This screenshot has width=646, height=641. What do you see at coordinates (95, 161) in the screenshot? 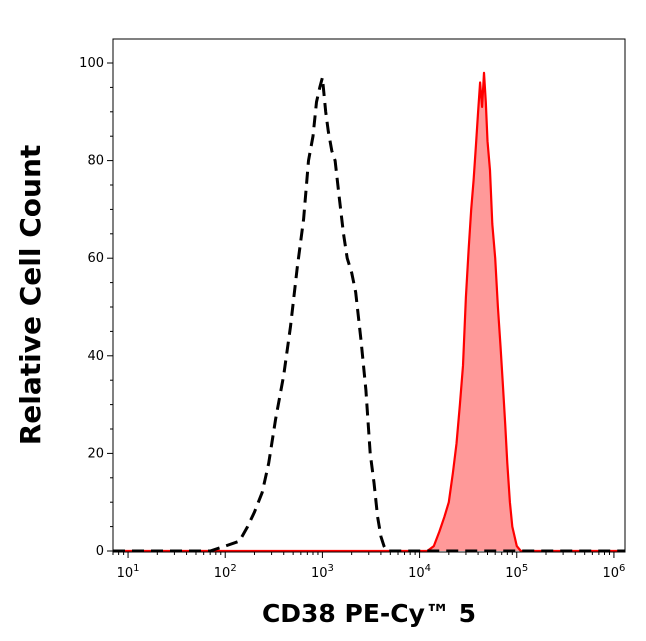
I see `y-tick-label: 80` at bounding box center [95, 161].